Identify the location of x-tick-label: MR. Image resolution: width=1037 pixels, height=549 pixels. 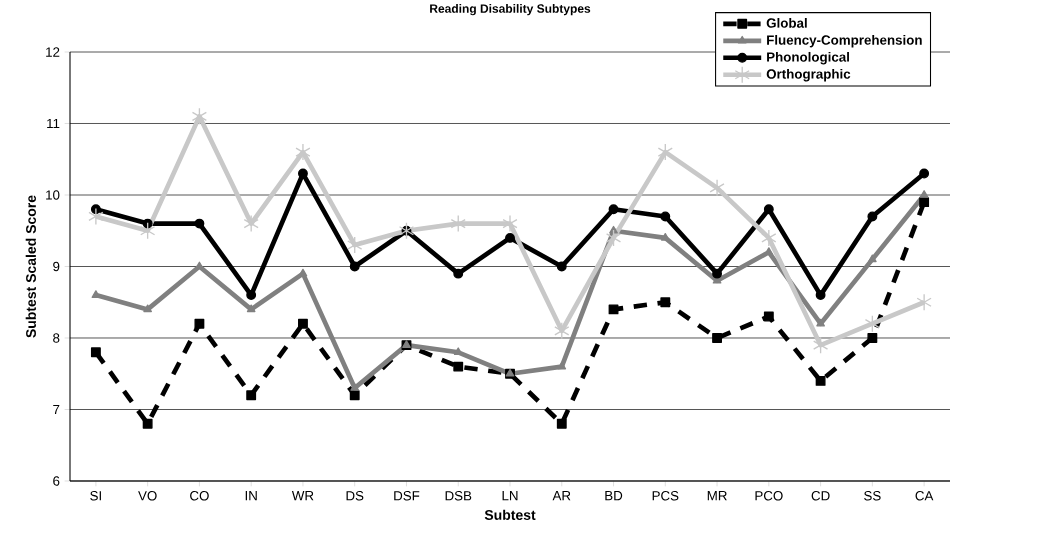
(717, 496).